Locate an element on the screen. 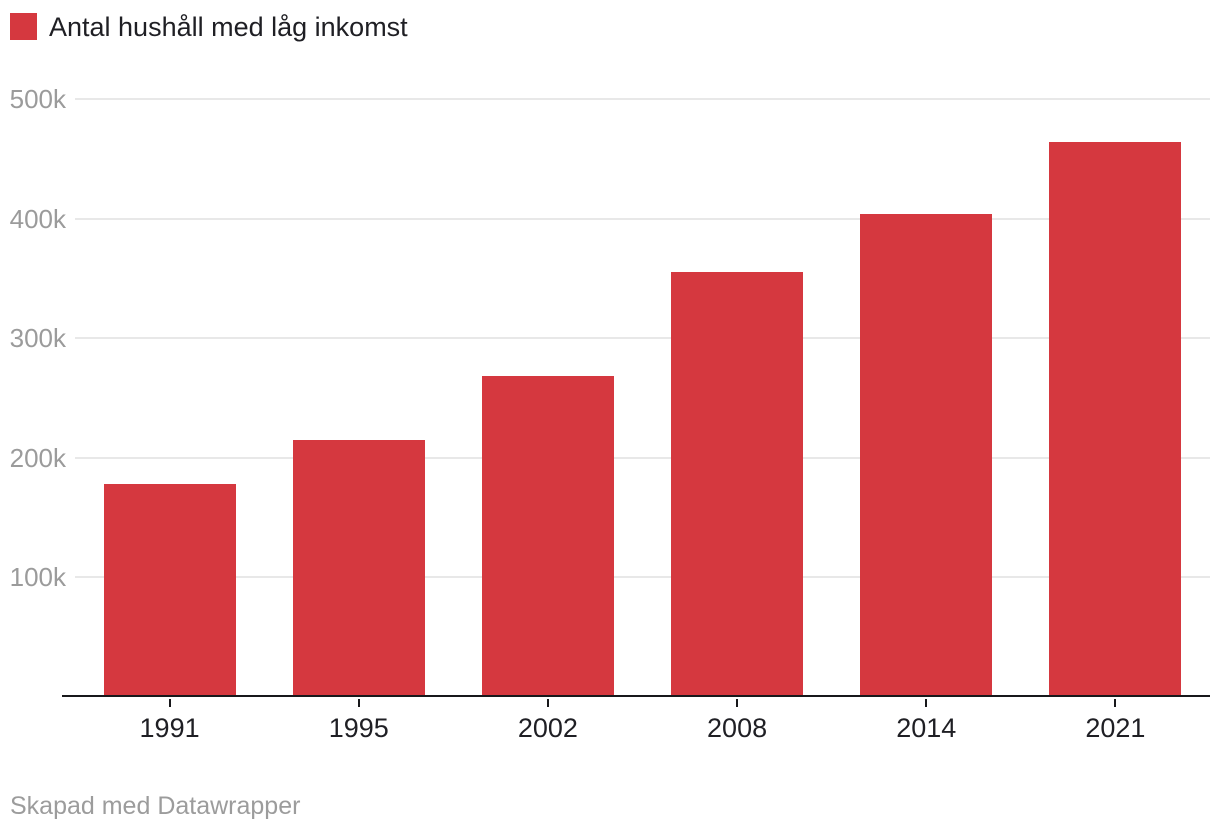 This screenshot has width=1220, height=830. x-axis-label-2014: 2014 is located at coordinates (926, 728).